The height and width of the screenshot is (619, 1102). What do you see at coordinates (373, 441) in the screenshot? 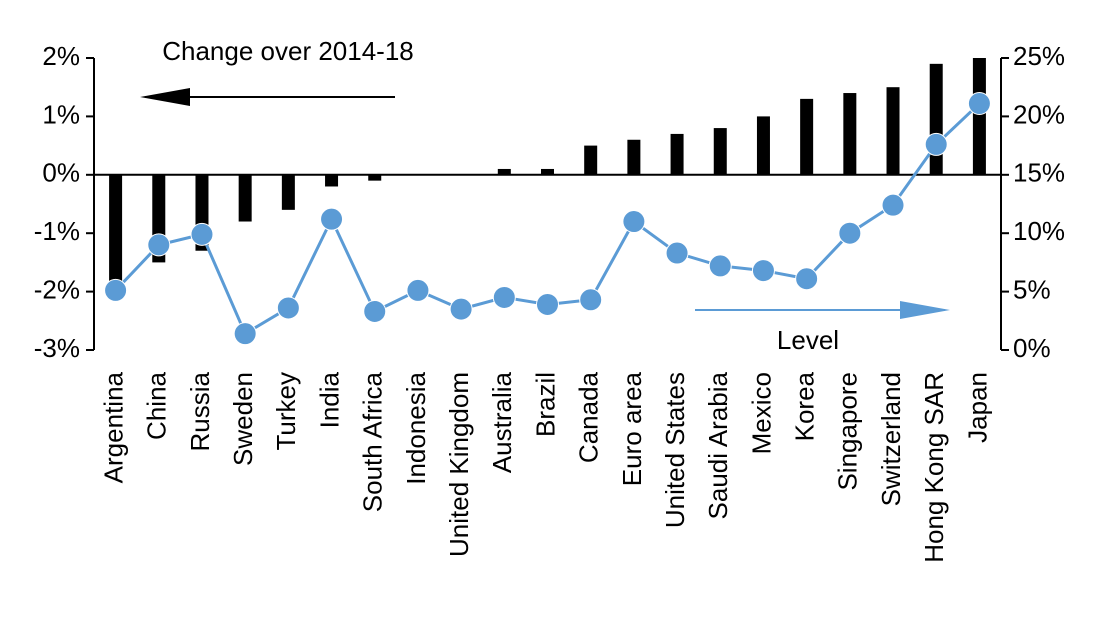
I see `x-tick-label: South Africa` at bounding box center [373, 441].